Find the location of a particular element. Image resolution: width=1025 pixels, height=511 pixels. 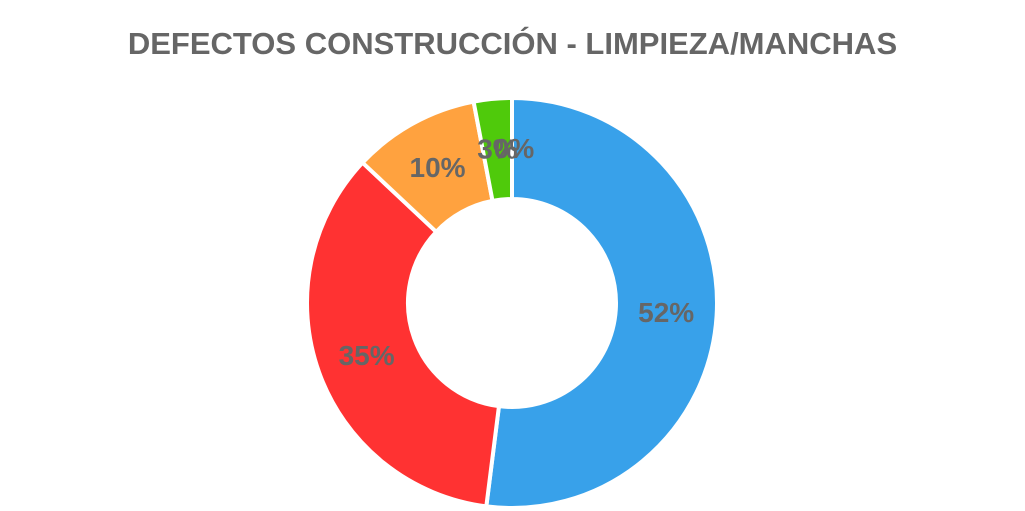

chart-title: DEFECTOS CONSTRUCCIÓN - LIMPIEZA/MANCHAS is located at coordinates (512, 43).